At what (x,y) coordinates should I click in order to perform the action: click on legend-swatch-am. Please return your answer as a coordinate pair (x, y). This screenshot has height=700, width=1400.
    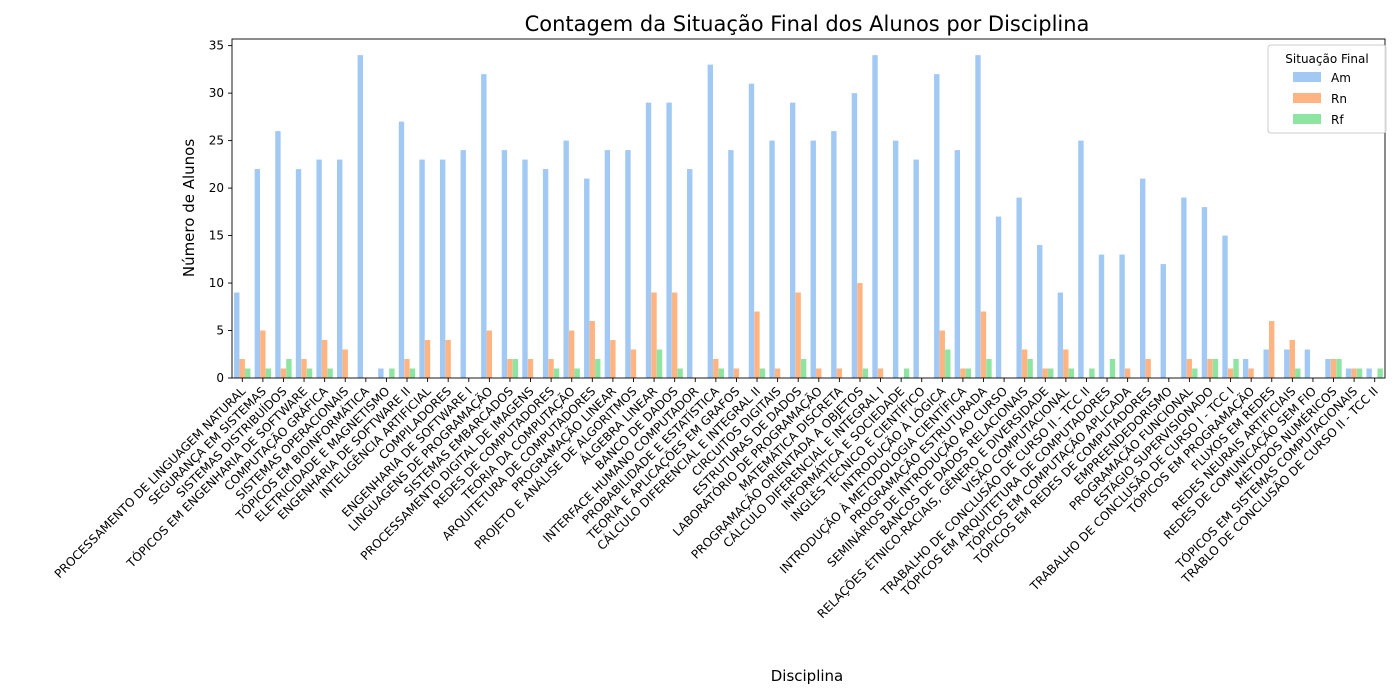
    Looking at the image, I should click on (1307, 77).